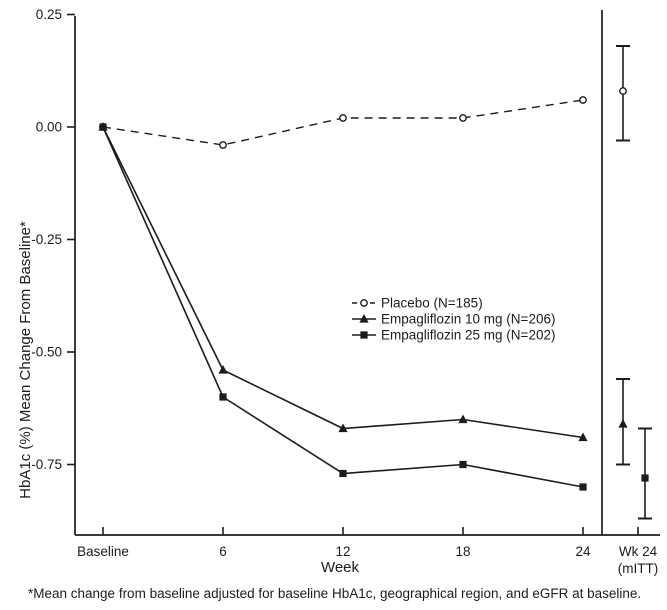  I want to click on error-bar-marker-triangle, so click(623, 423).